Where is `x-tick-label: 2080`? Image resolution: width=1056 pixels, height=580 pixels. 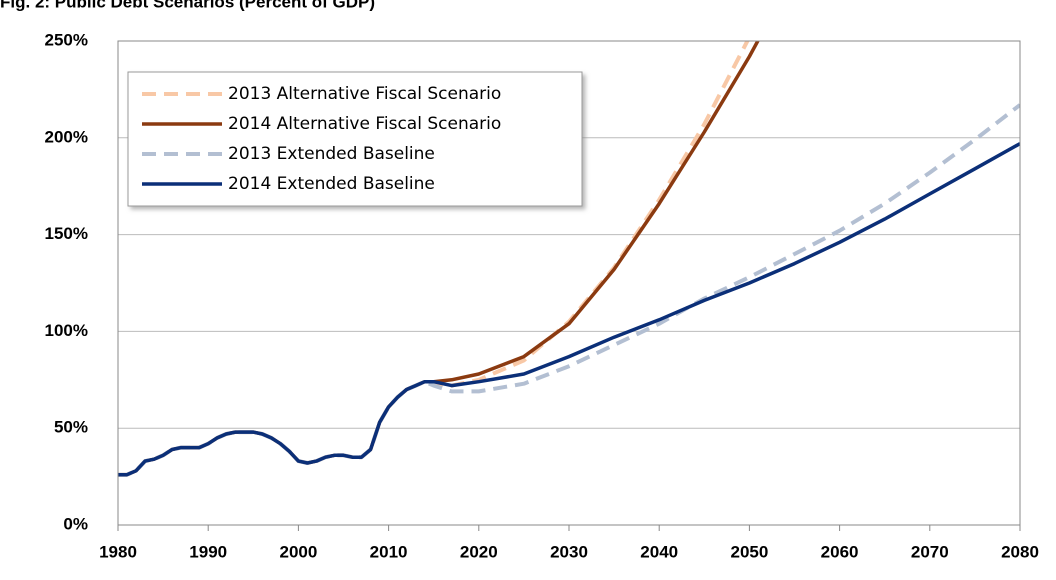 x-tick-label: 2080 is located at coordinates (1020, 551).